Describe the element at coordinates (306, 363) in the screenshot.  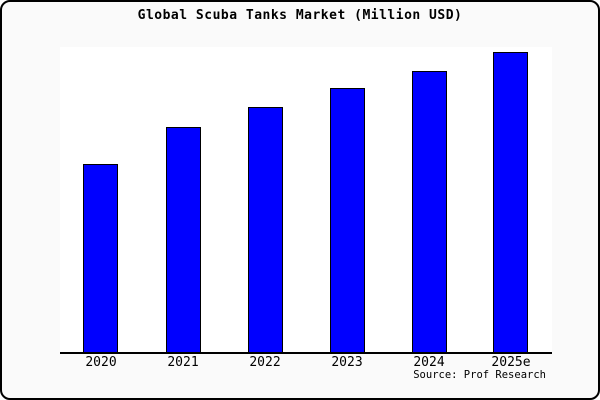
I see `x-axis: 2020 2021 2022 2023 2024 2025e` at that location.